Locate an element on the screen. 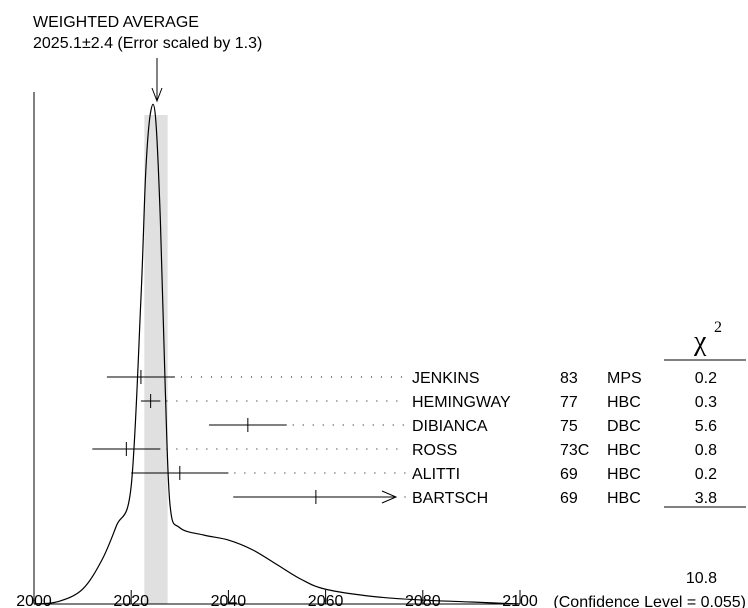 This screenshot has height=608, width=748. chi2-header-superscript: 2 is located at coordinates (718, 327).